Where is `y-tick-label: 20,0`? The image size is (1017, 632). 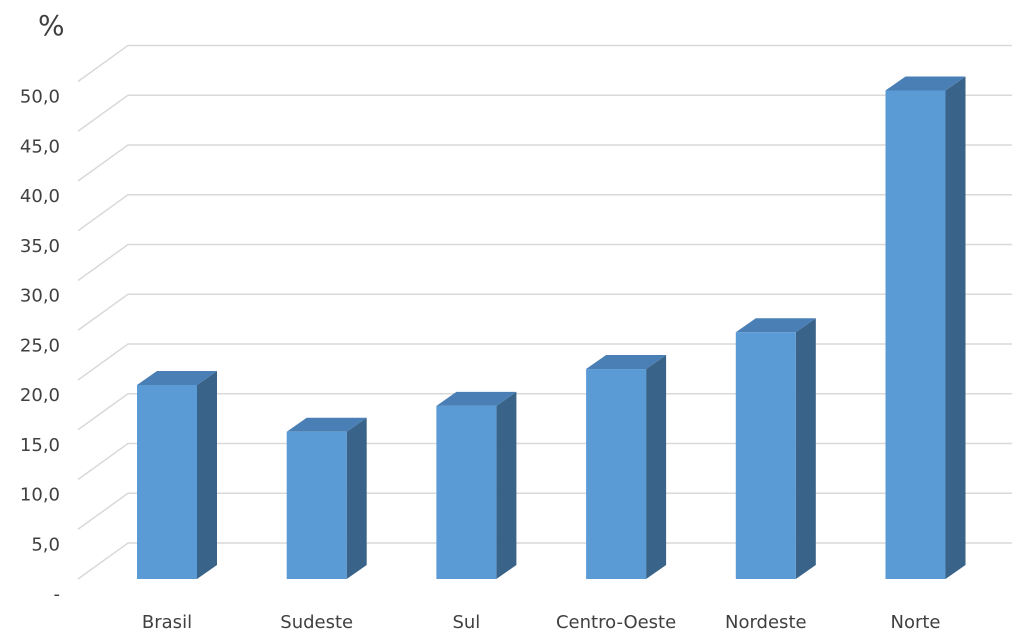
y-tick-label: 20,0 is located at coordinates (40, 395).